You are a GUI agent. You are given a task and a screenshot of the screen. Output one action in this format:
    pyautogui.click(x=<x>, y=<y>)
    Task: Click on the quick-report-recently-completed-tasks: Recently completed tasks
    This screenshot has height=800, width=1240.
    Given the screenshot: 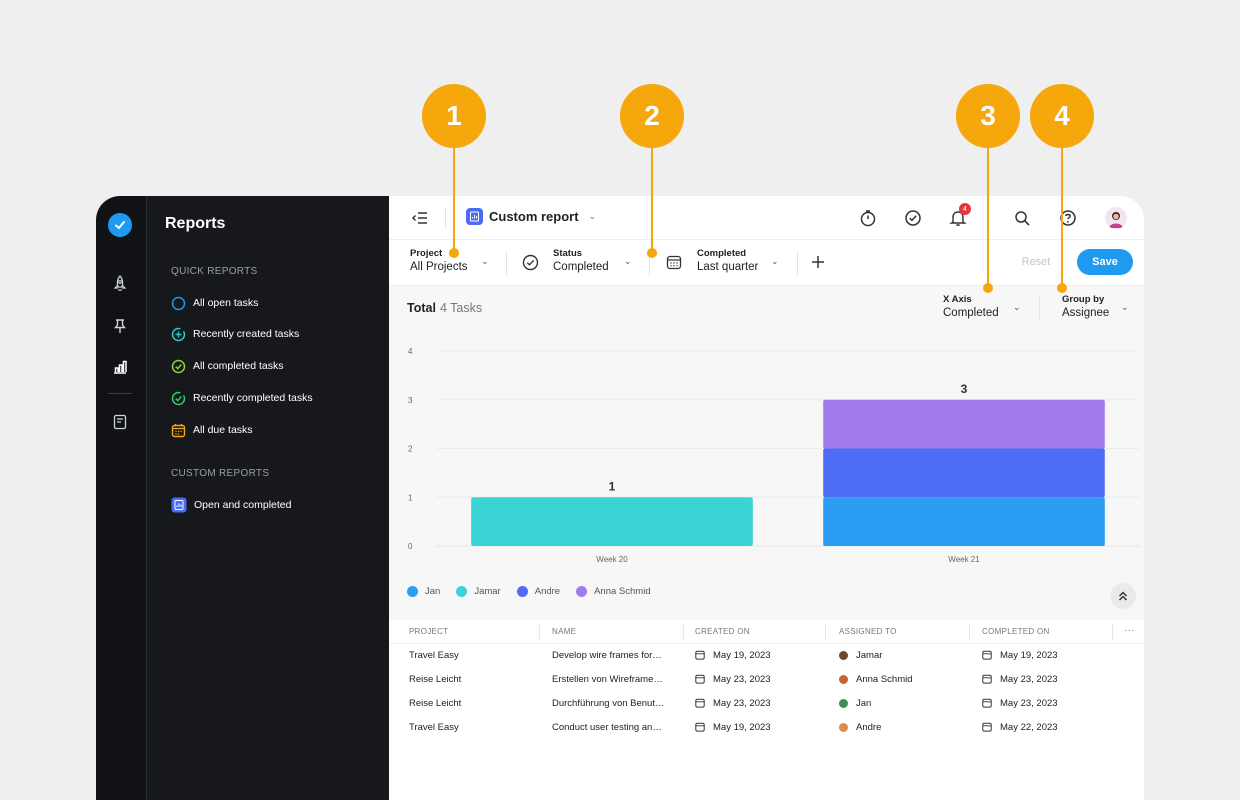 What is the action you would take?
    pyautogui.click(x=242, y=398)
    